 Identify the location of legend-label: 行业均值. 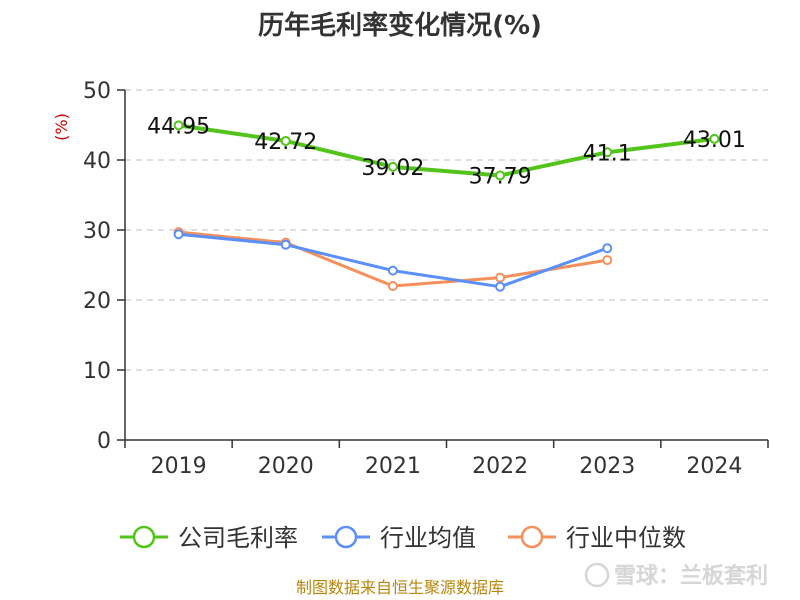
(428, 538).